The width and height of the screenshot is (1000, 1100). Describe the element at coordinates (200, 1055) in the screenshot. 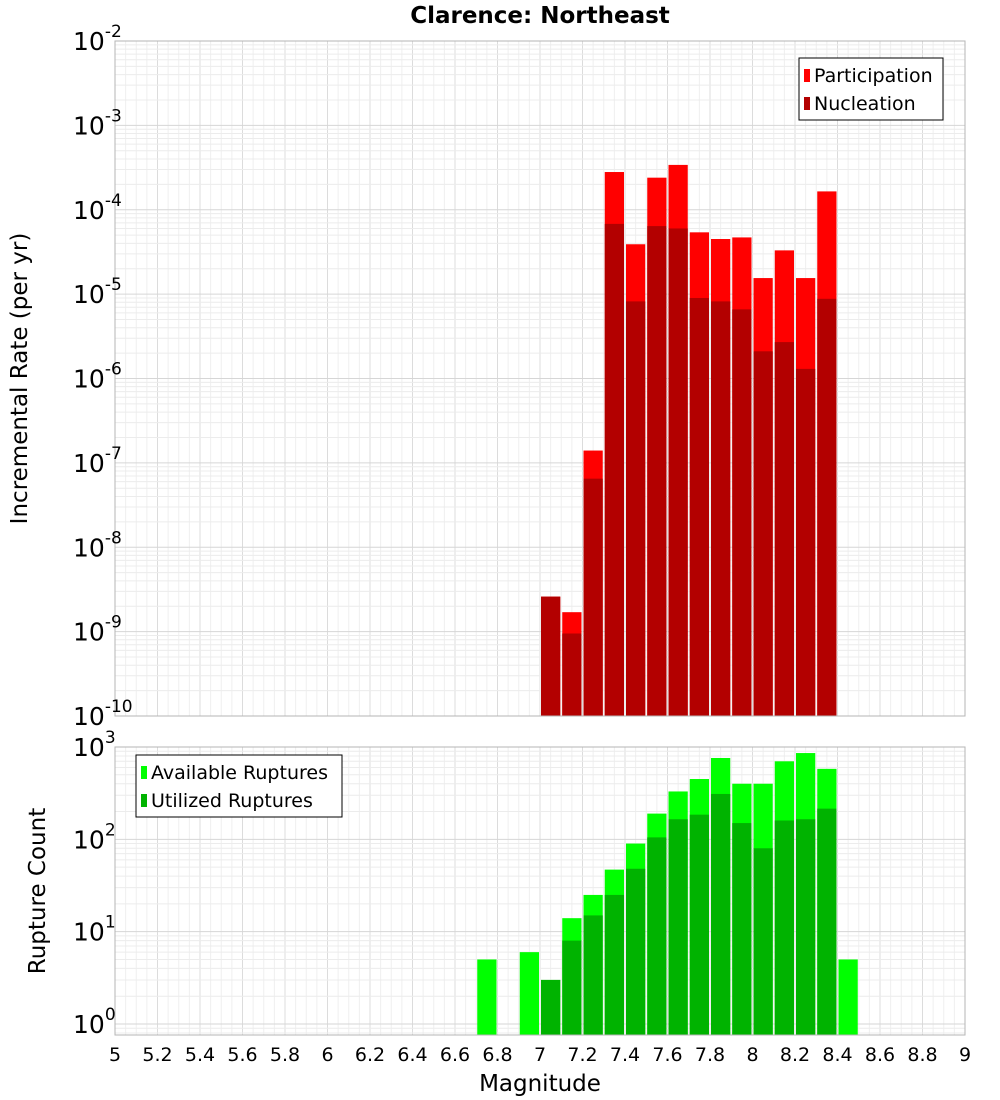

I see `x-tick-label: 5.4` at that location.